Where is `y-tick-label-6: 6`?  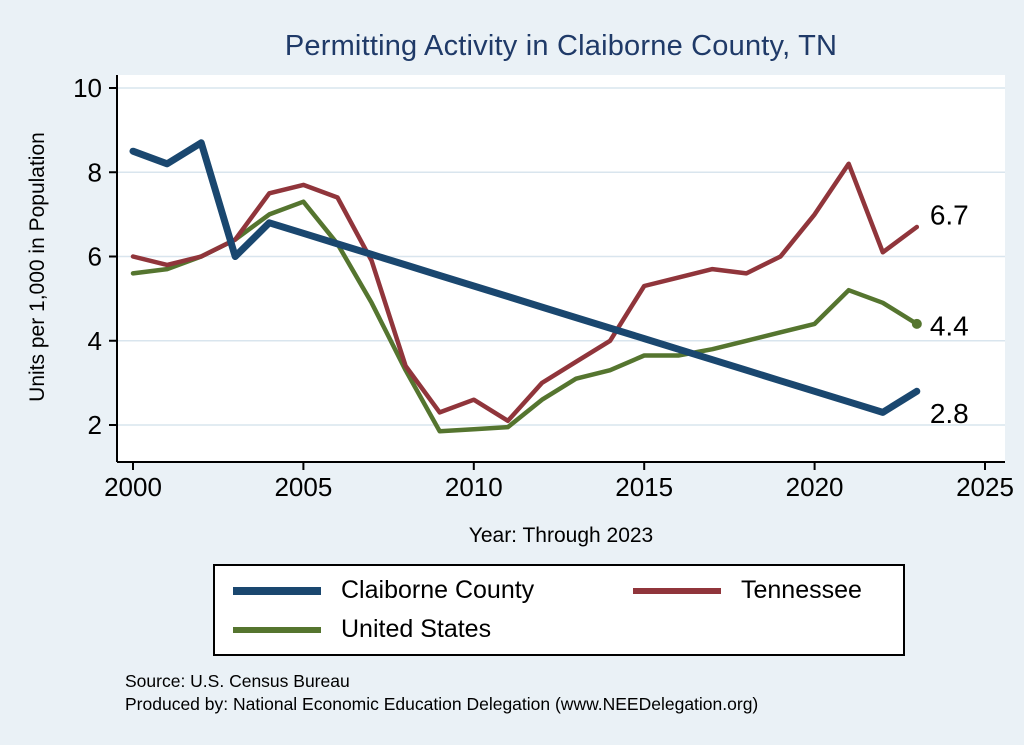
y-tick-label-6: 6 is located at coordinates (95, 257).